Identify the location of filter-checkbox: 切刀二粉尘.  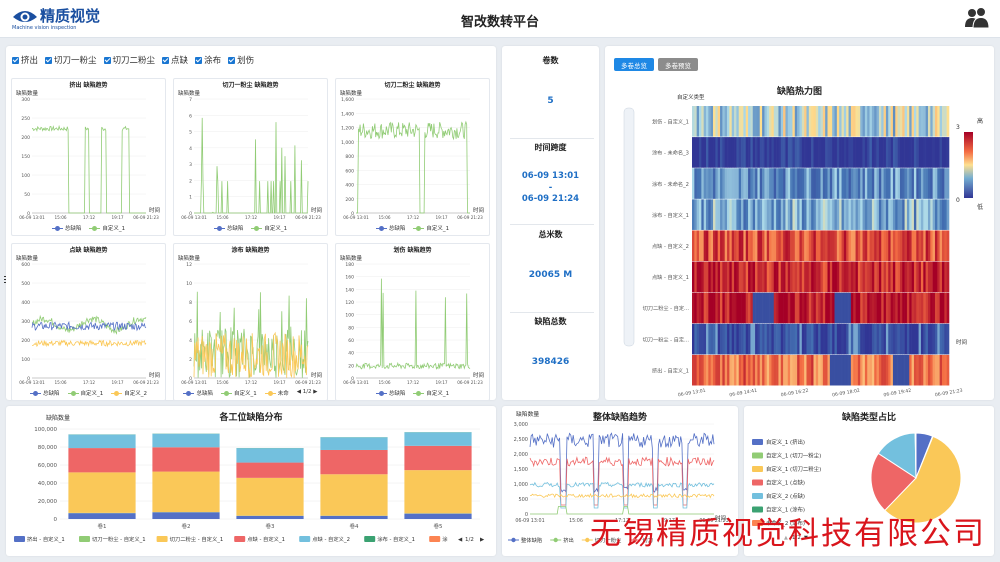
(129, 60).